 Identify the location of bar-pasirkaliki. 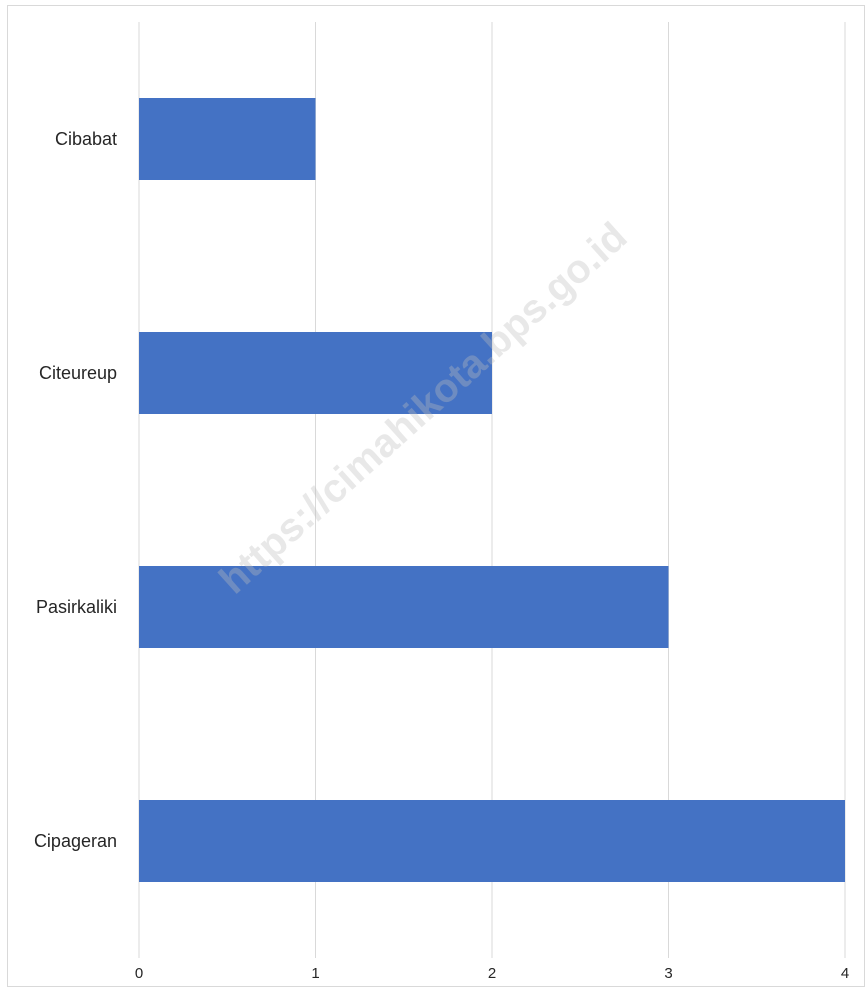
(404, 607).